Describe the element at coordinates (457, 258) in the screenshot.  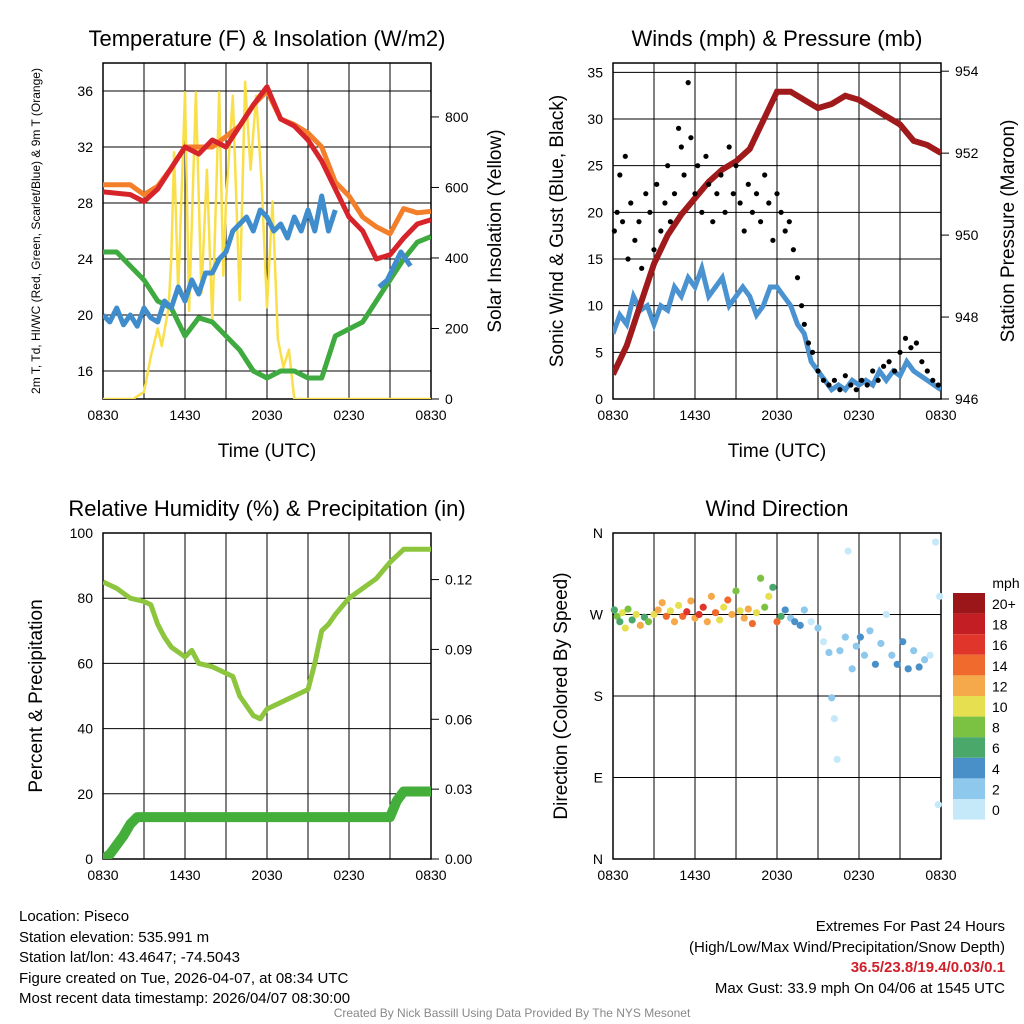
I see `y2-tick-label: 400` at that location.